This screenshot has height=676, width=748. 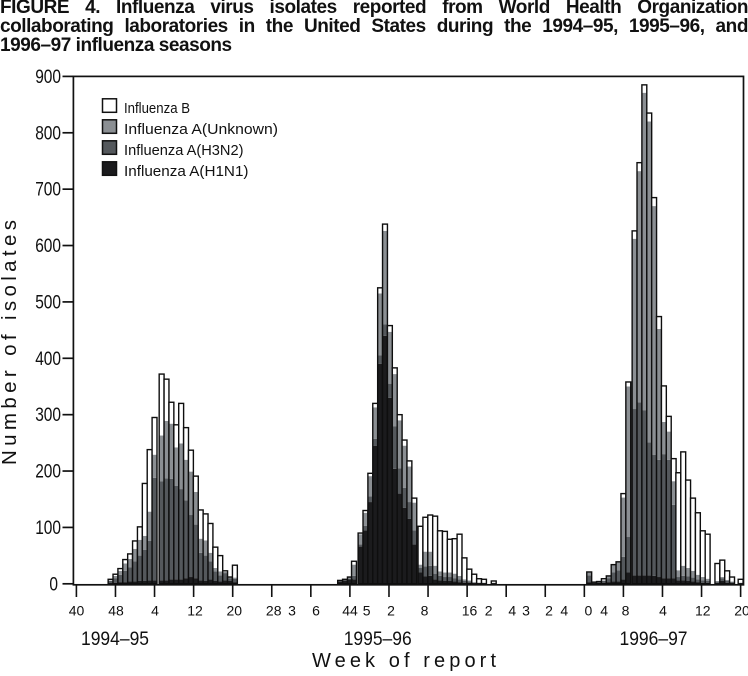 What do you see at coordinates (186, 171) in the screenshot?
I see `svg-text: Influenza A(H1N1)` at bounding box center [186, 171].